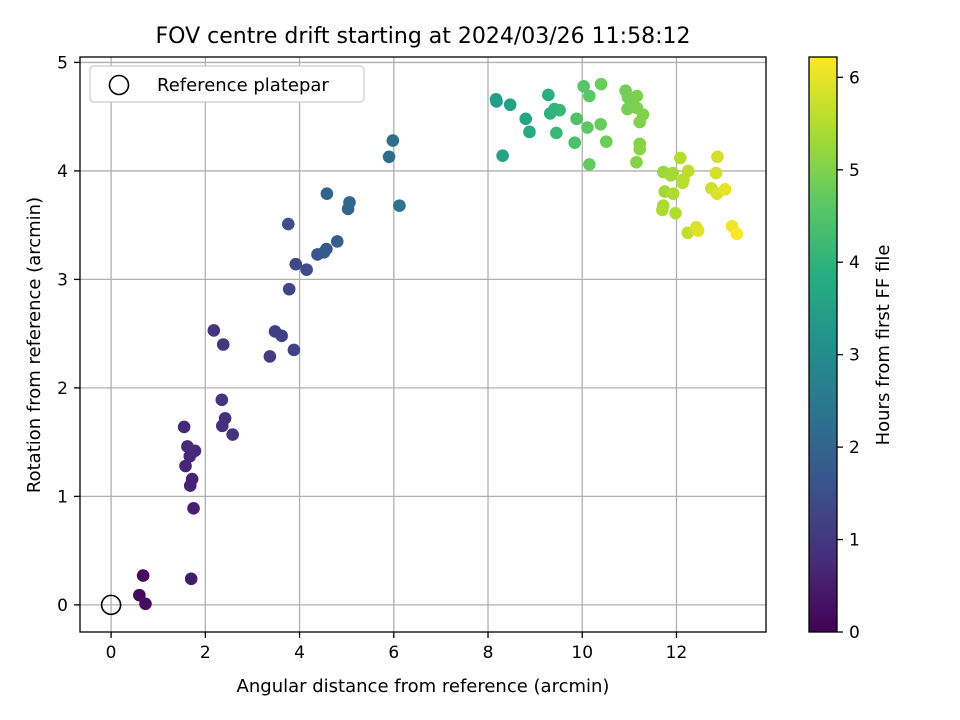 Image resolution: width=960 pixels, height=720 pixels. What do you see at coordinates (854, 356) in the screenshot?
I see `colorbar-tick-label: 3` at bounding box center [854, 356].